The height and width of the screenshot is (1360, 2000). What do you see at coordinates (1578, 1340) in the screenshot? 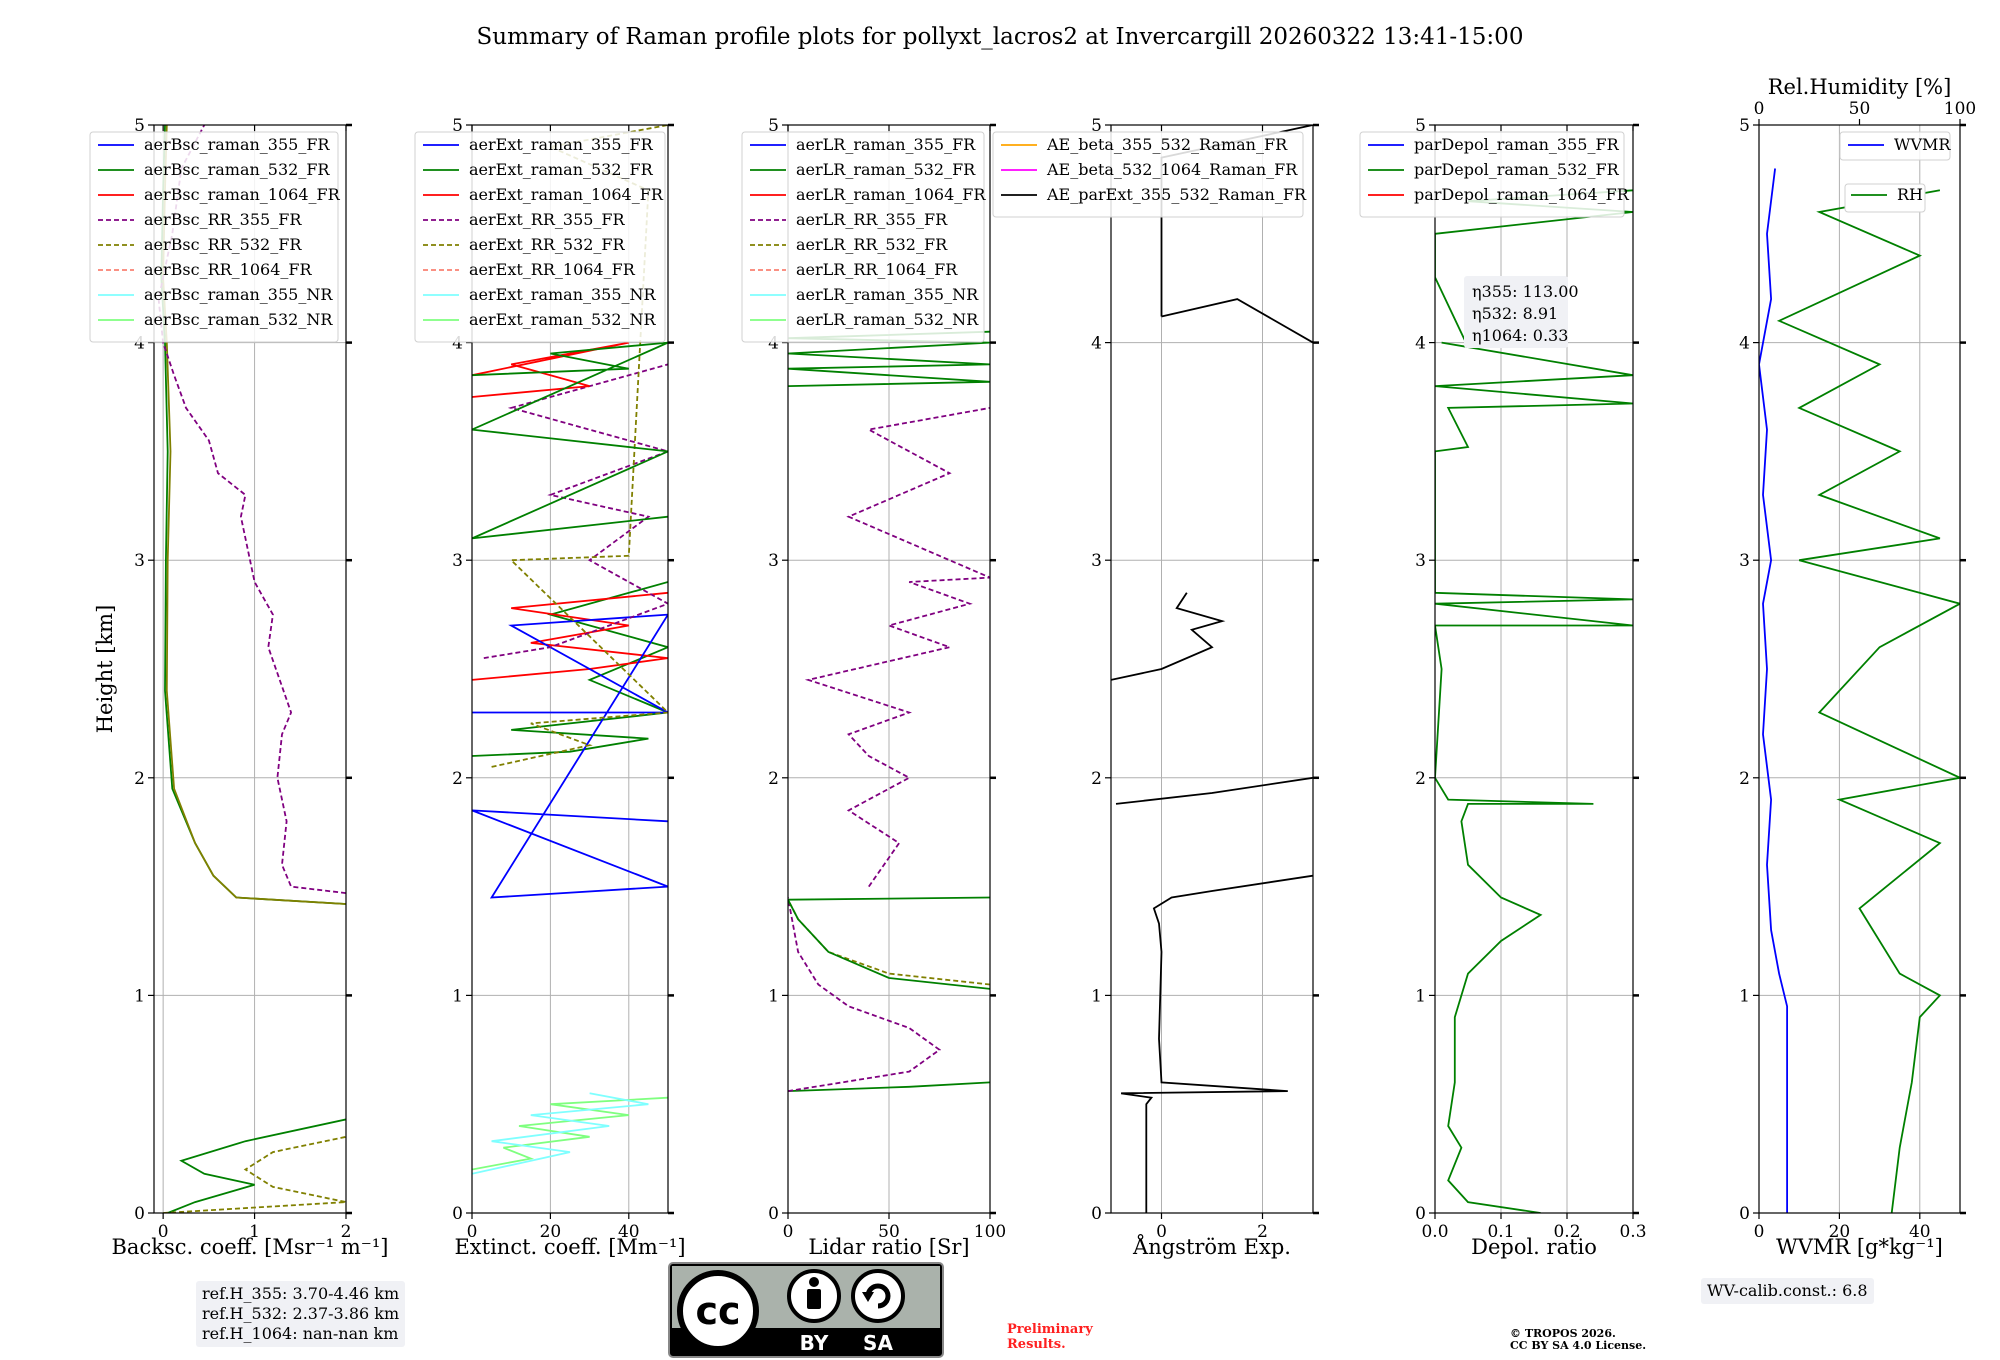
I see `copyright-note: © TROPOS 2026. CC BY SA 4.0 License.` at bounding box center [1578, 1340].